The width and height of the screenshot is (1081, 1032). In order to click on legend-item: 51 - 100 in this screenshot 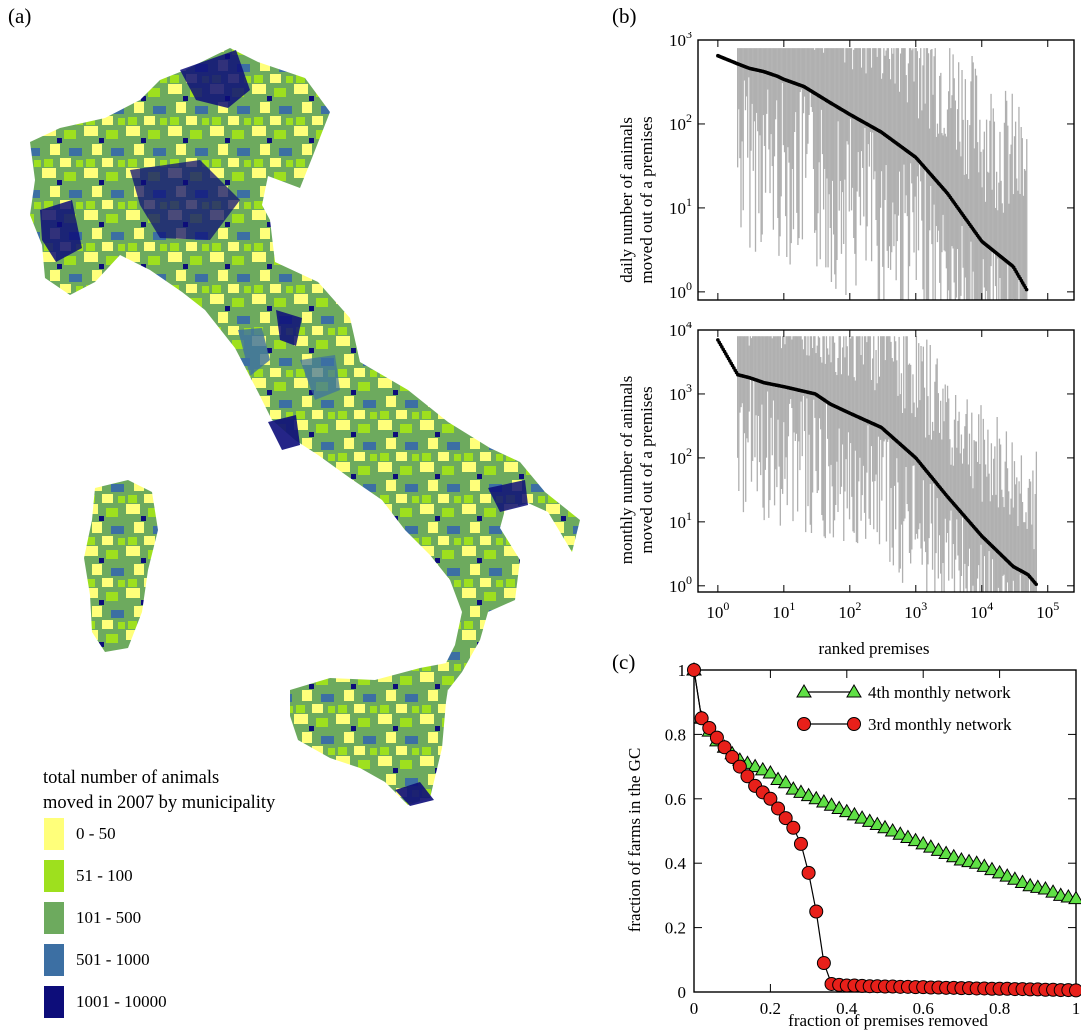, I will do `click(88, 876)`.